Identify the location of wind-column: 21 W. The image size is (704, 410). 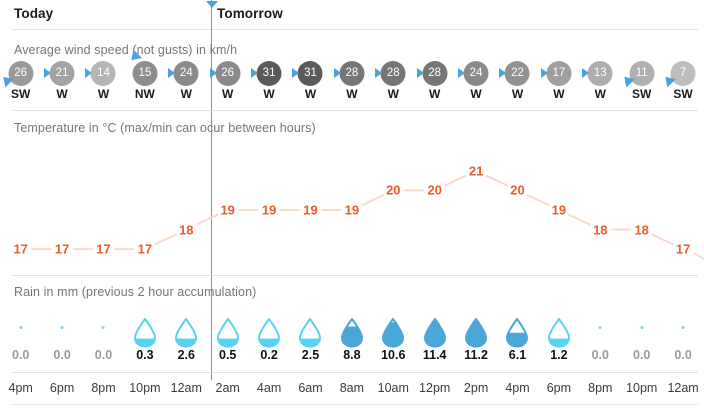
(61, 85).